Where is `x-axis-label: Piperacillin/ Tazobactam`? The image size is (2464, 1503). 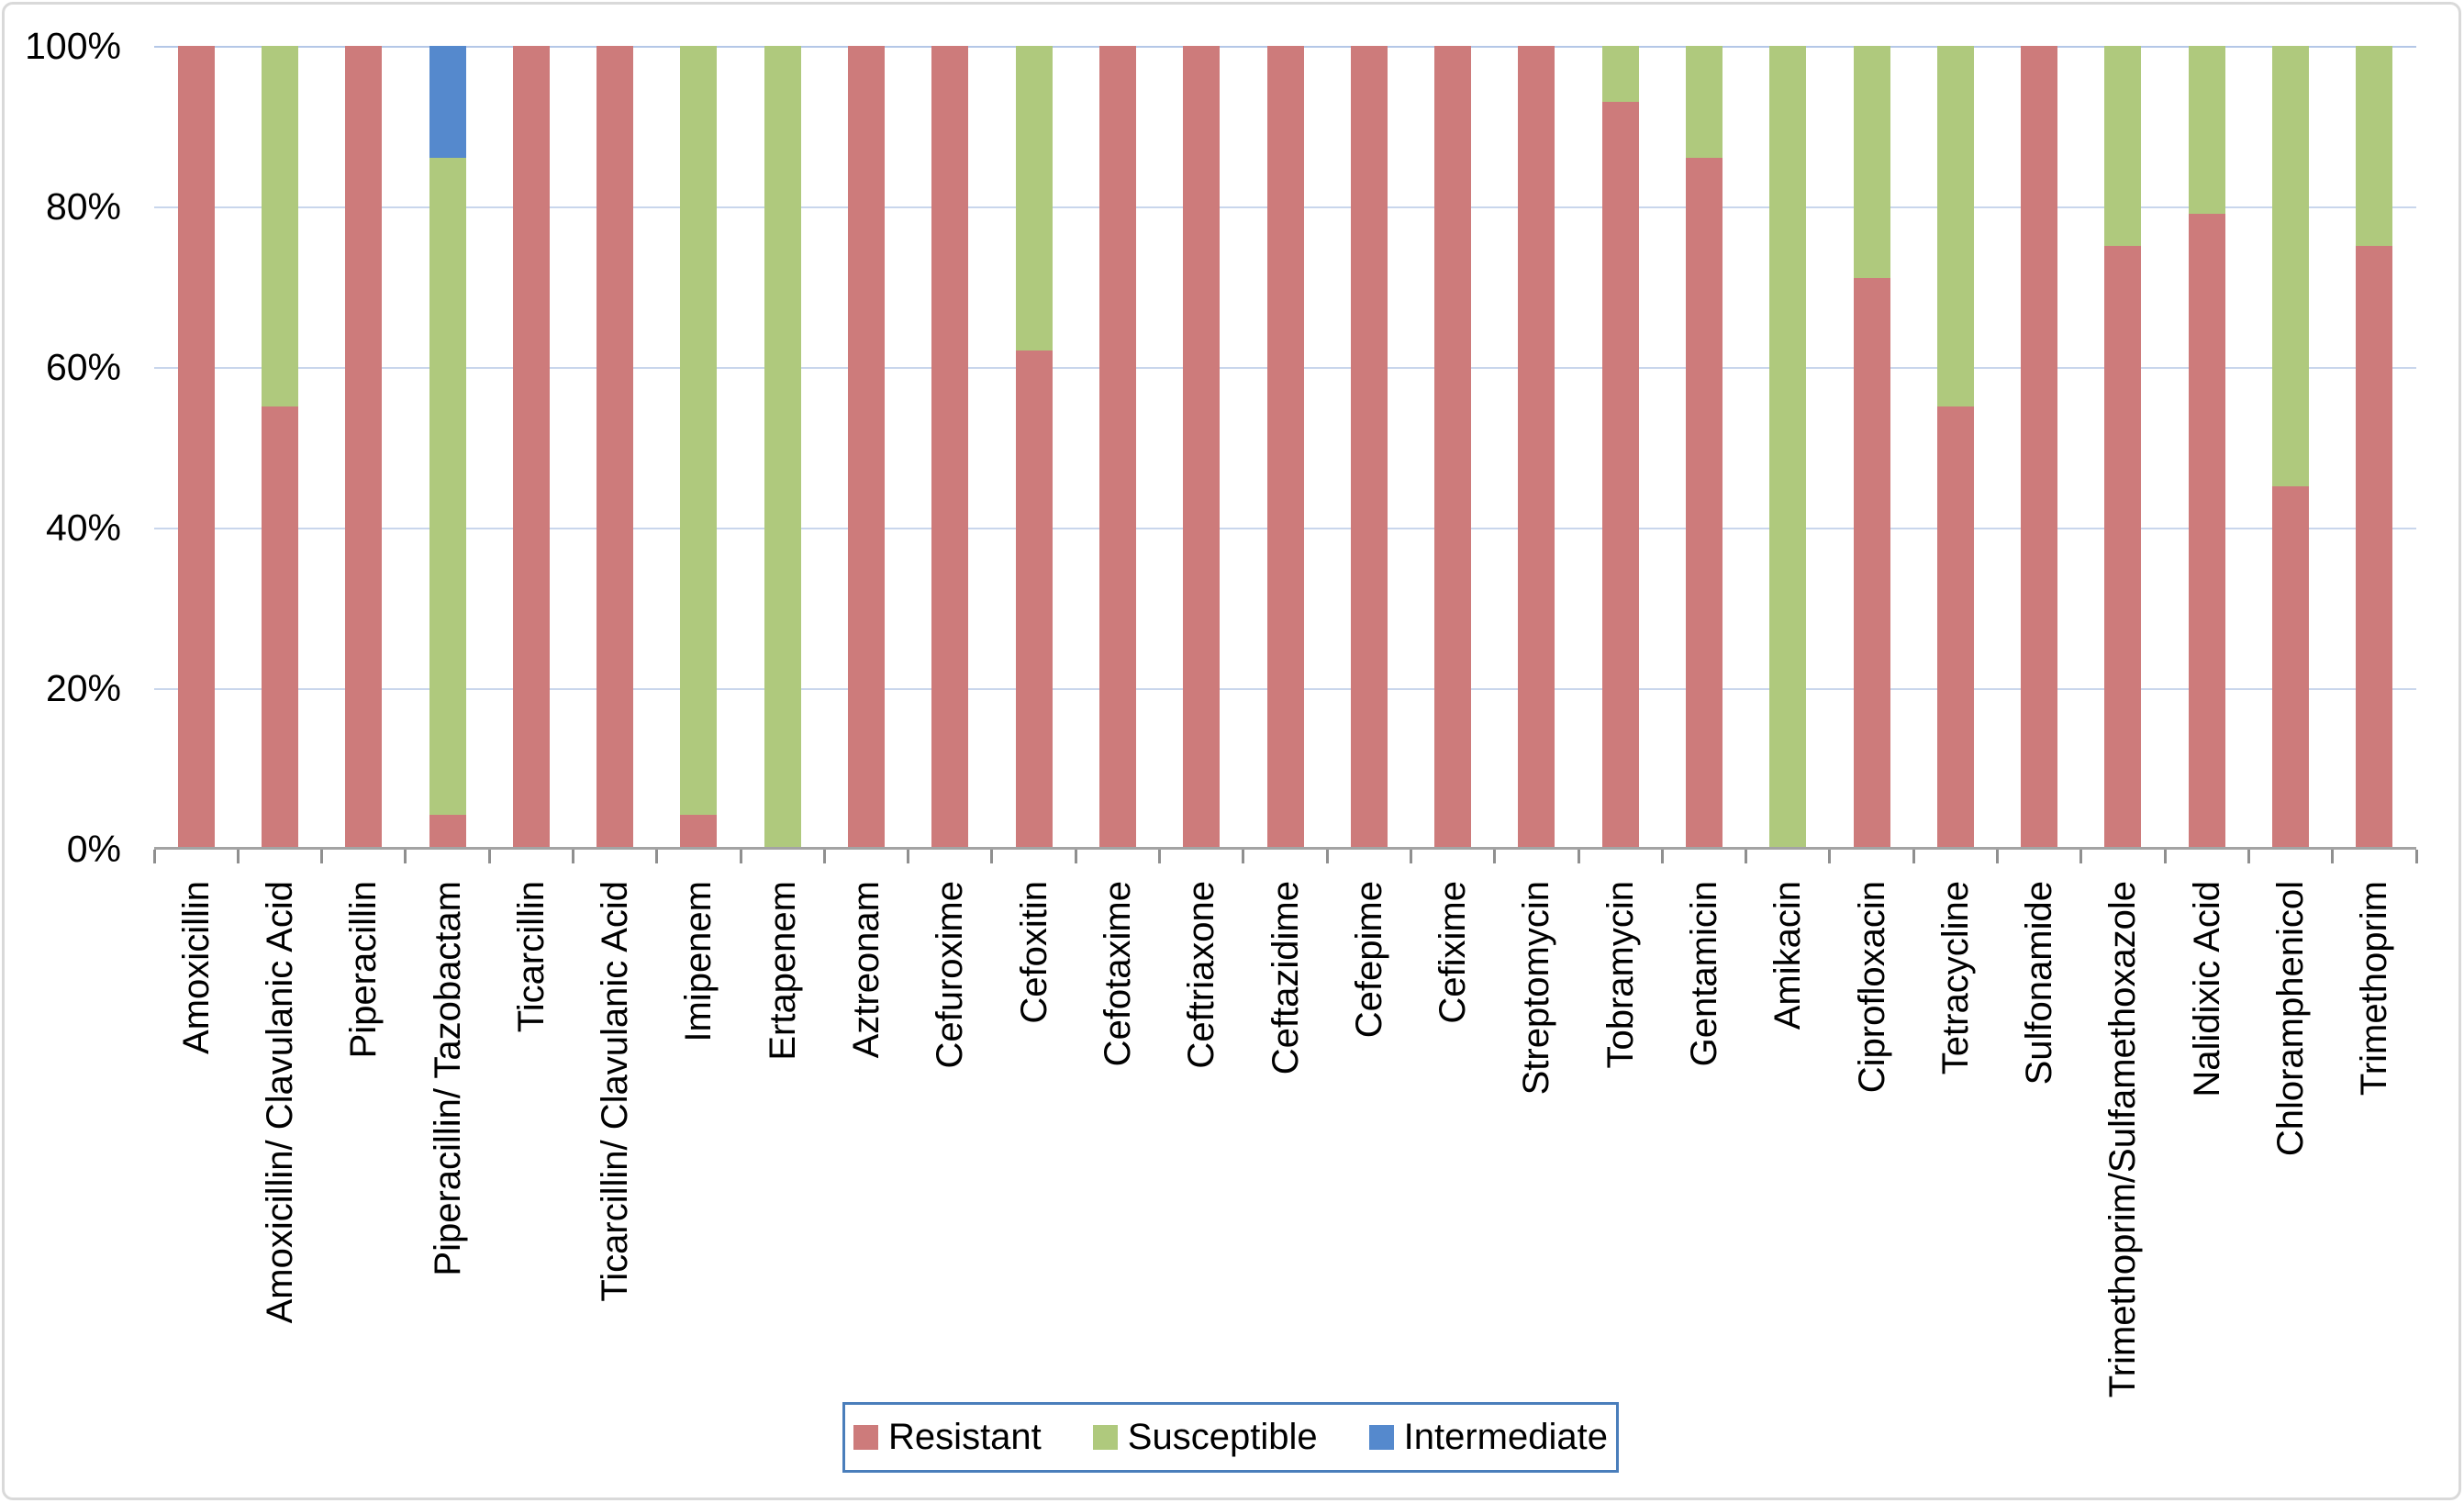 x-axis-label: Piperacillin/ Tazobactam is located at coordinates (448, 1078).